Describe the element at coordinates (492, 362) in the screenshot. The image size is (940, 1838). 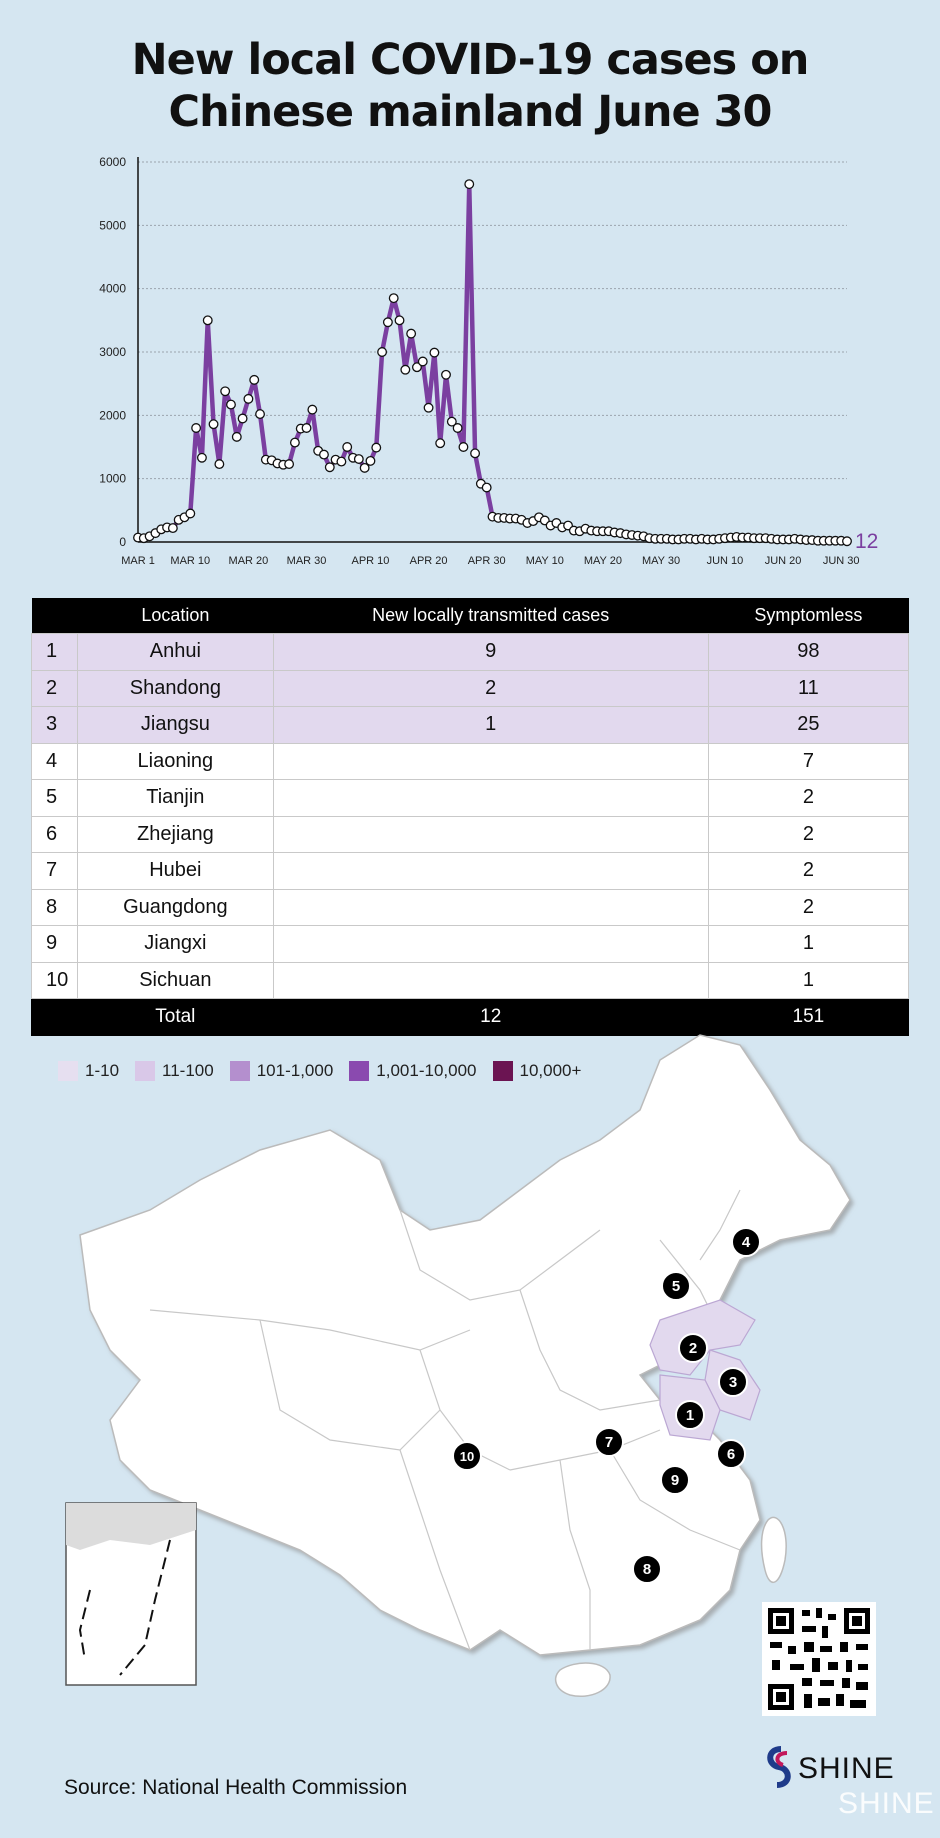
I see `series-line` at that location.